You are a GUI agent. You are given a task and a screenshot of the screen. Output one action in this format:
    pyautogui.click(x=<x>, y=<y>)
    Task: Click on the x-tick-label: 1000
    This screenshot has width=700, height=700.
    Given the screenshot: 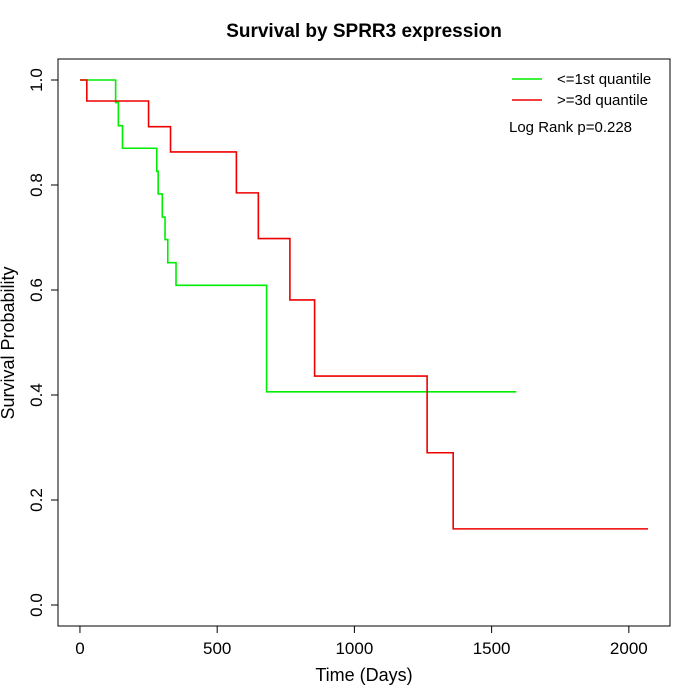 What is the action you would take?
    pyautogui.click(x=354, y=648)
    